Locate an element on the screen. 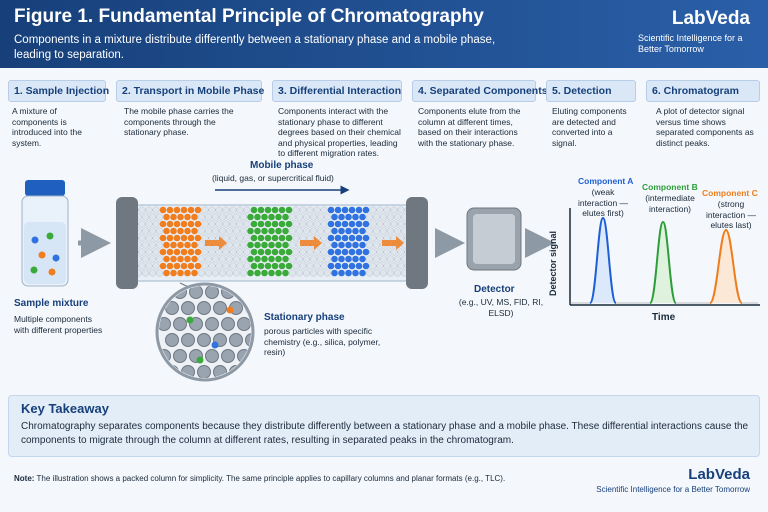 The height and width of the screenshot is (512, 768). step-title: 2. Transport in Mobile Phase is located at coordinates (190, 91).